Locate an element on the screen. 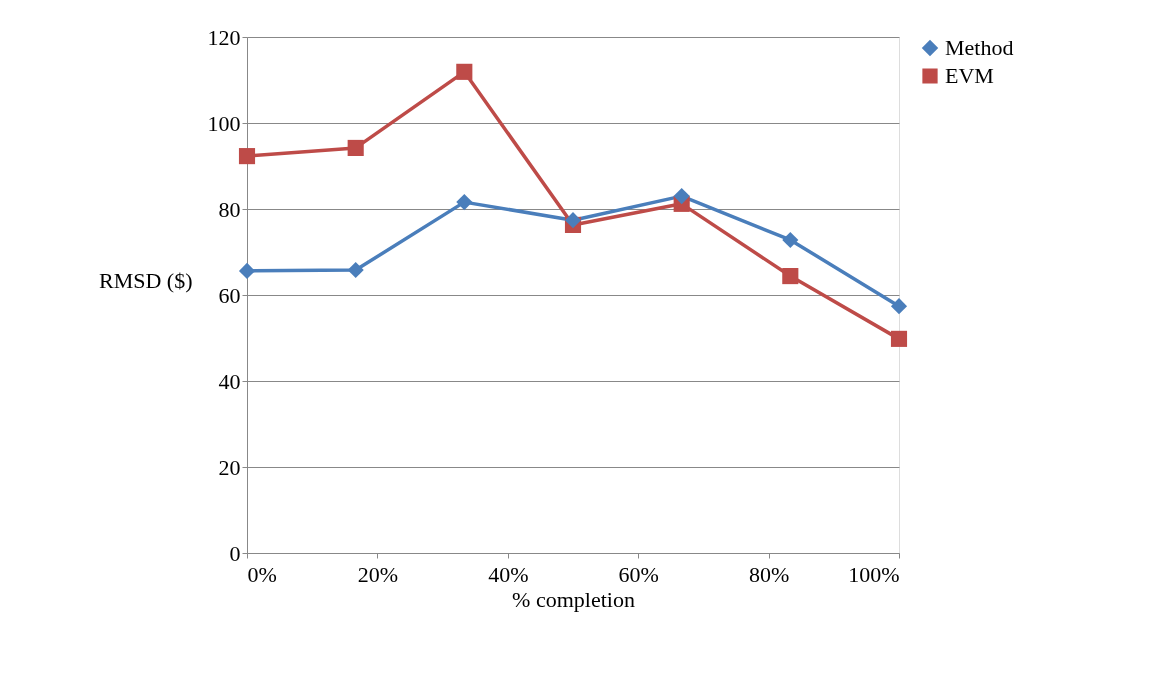 The image size is (1153, 677). y-axis-title: RMSD ($) is located at coordinates (145, 280).